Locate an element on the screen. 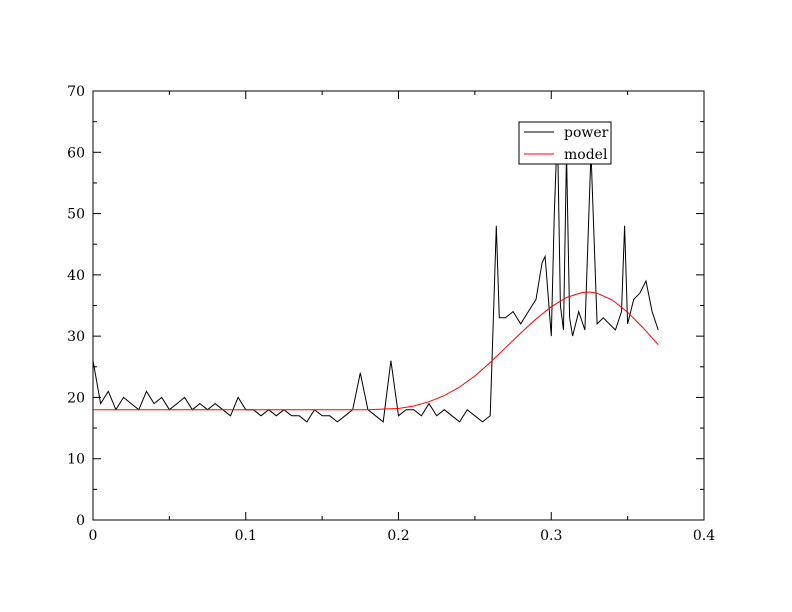 The height and width of the screenshot is (612, 792). legend: power model is located at coordinates (565, 143).